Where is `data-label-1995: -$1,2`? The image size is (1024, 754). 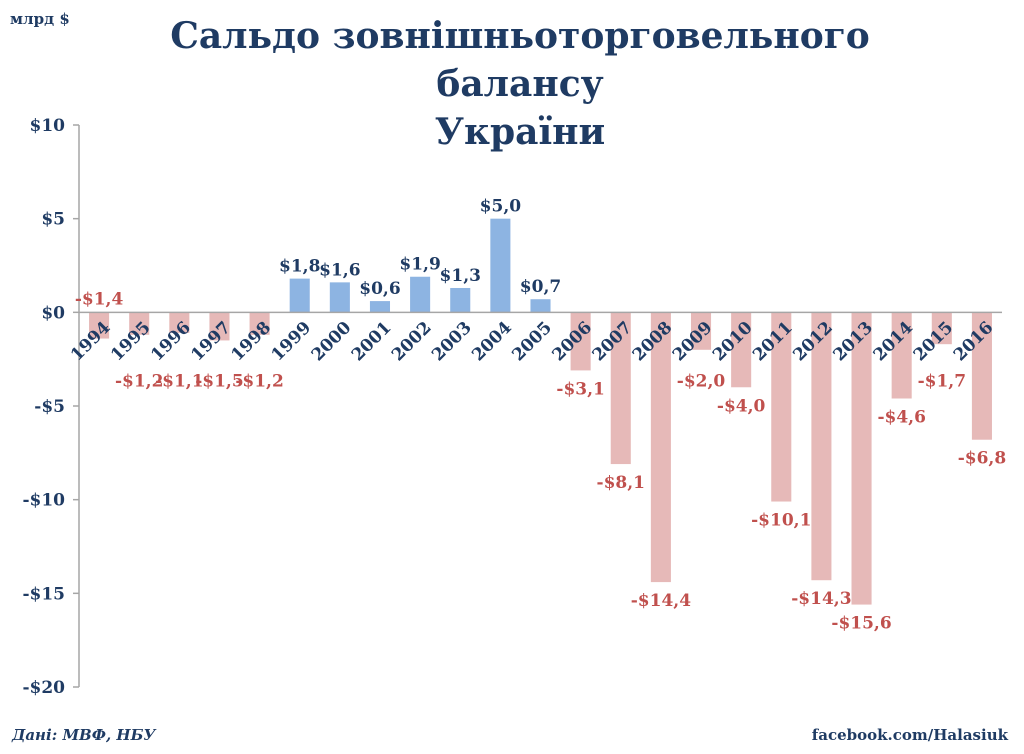
data-label-1995: -$1,2 is located at coordinates (139, 381).